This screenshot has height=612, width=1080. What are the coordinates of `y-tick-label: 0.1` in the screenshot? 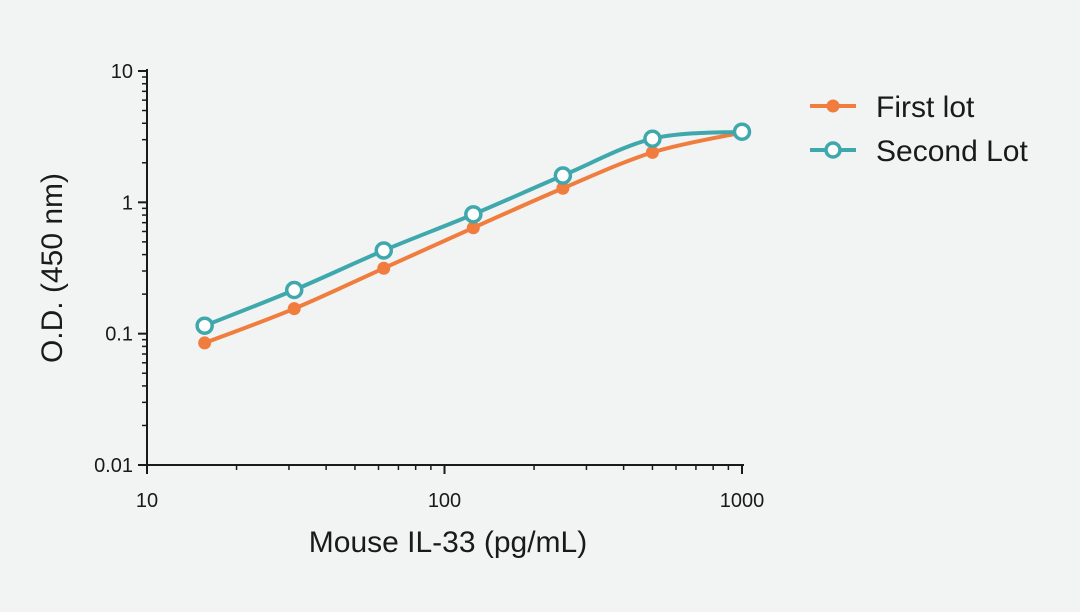 It's located at (119, 335).